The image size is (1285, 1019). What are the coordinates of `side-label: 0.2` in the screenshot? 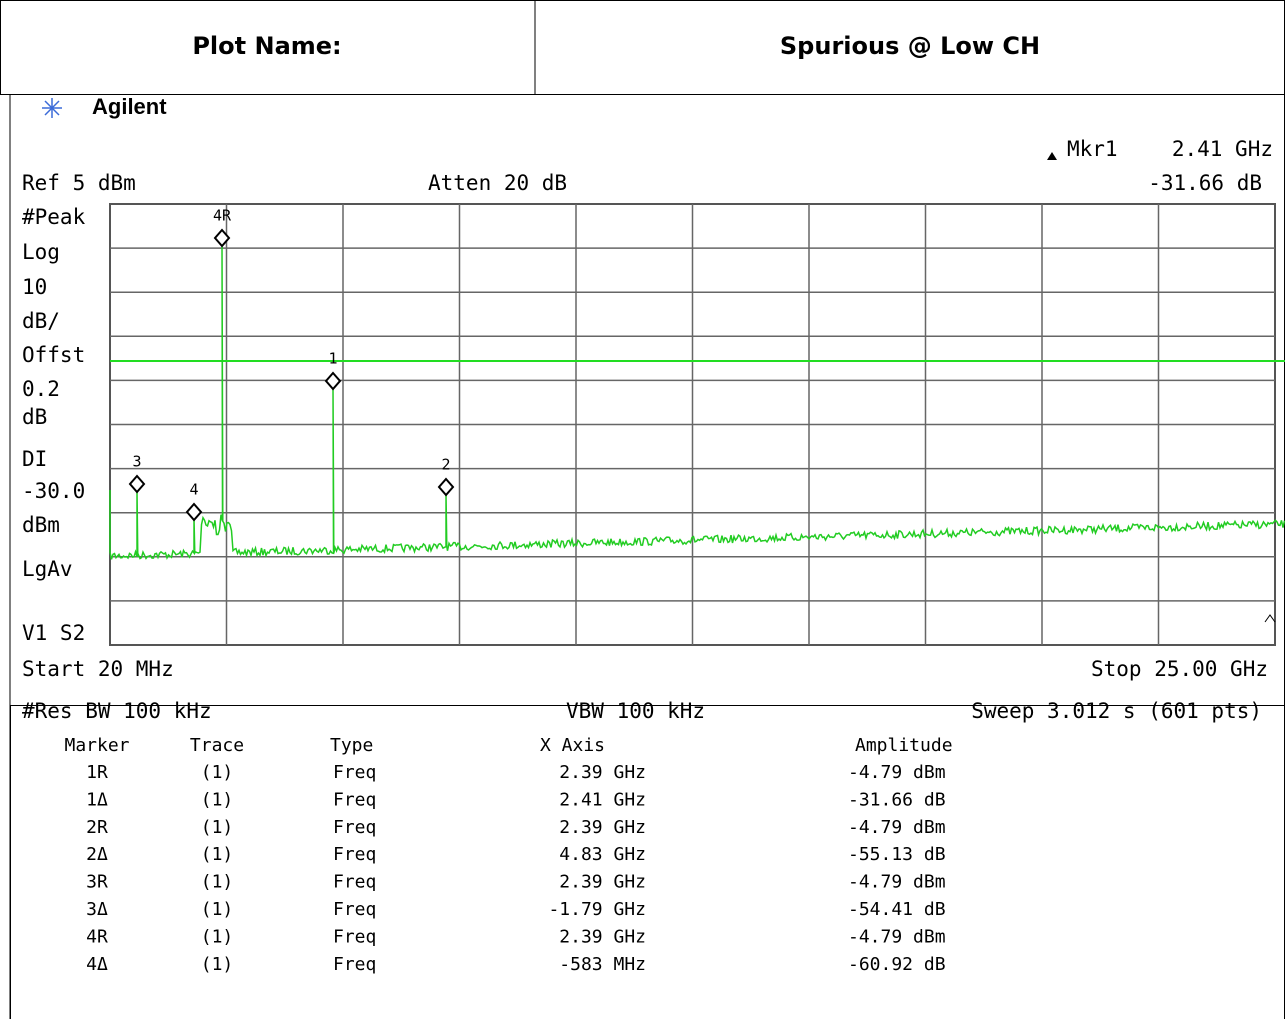 It's located at (41, 389).